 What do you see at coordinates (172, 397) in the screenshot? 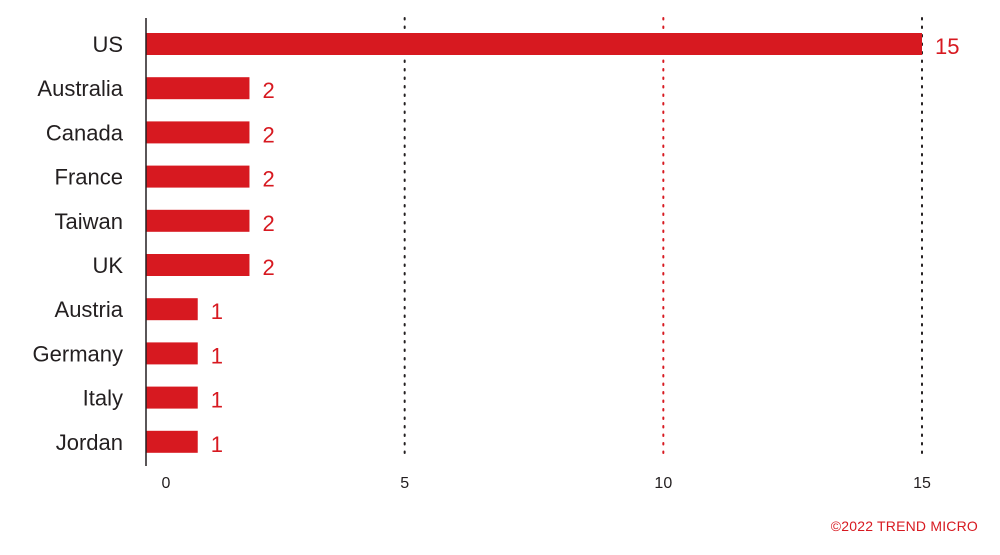
I see `bar-italy` at bounding box center [172, 397].